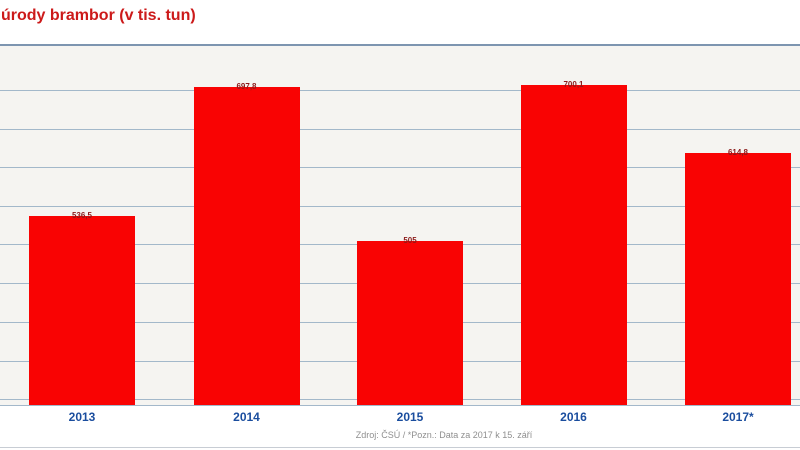 Image resolution: width=800 pixels, height=450 pixels. I want to click on bar-2016: 700,1, so click(573, 242).